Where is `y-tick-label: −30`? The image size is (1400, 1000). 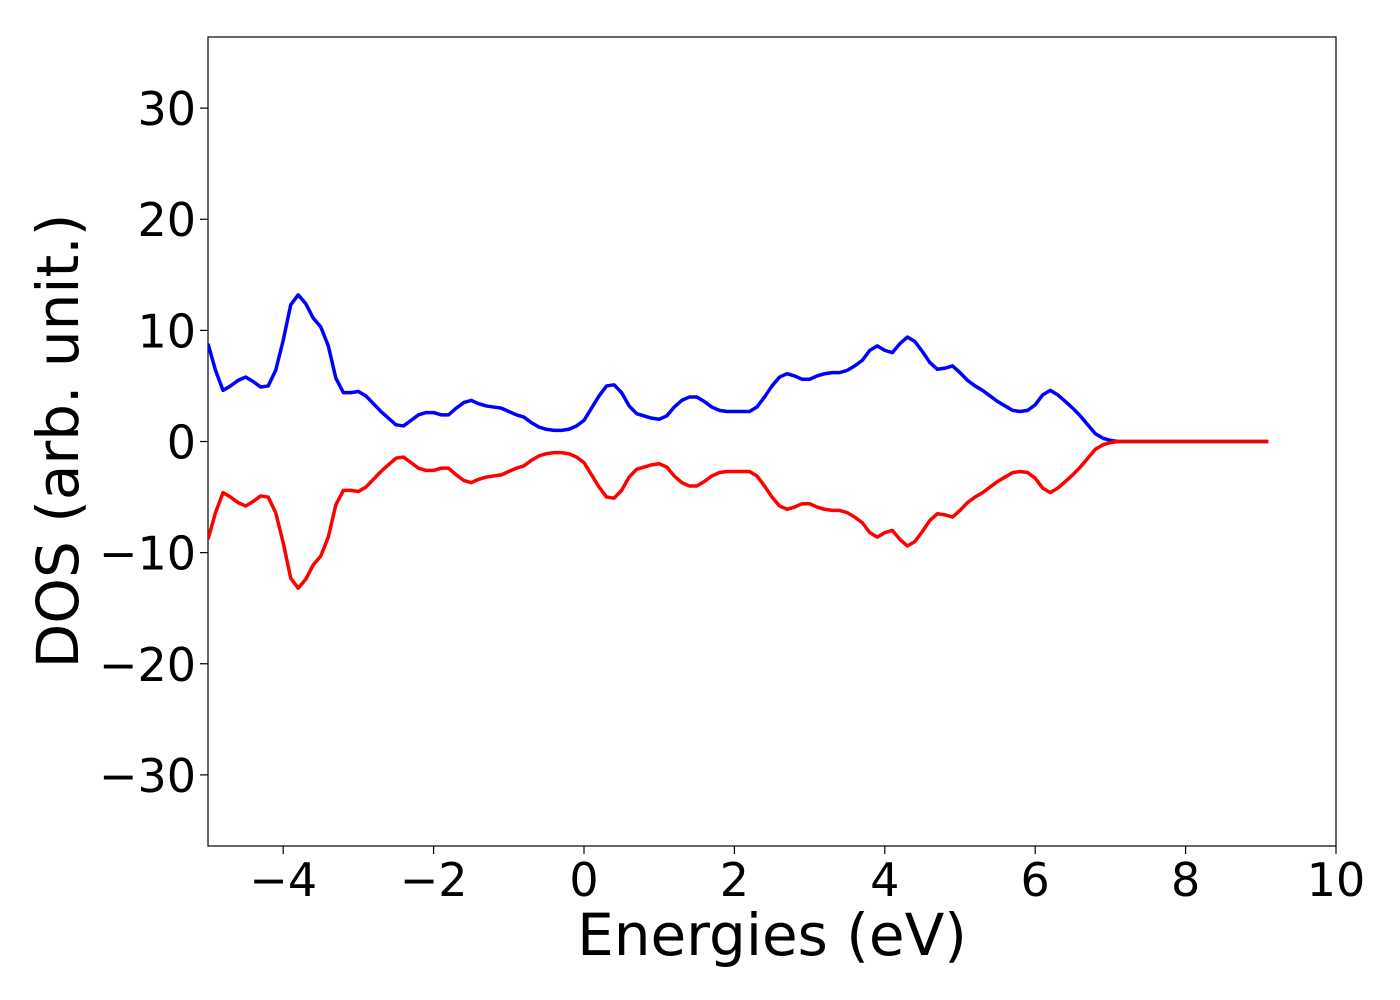
y-tick-label: −30 is located at coordinates (147, 776).